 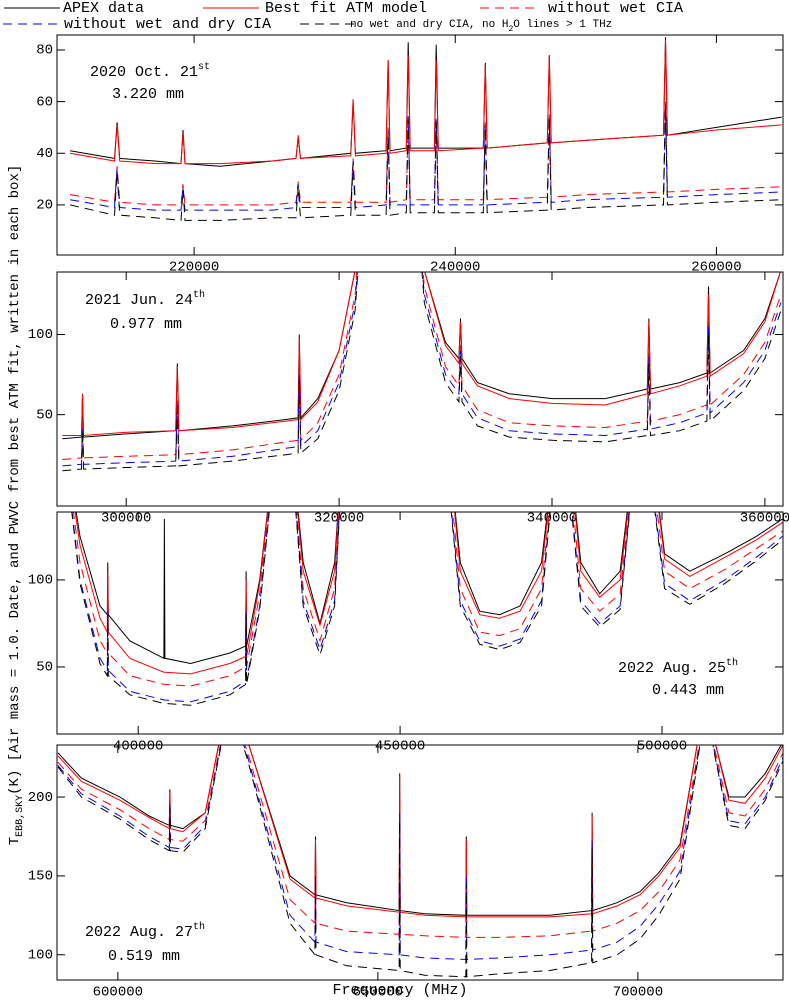 I want to click on x-tick-label: 300000, so click(x=126, y=519).